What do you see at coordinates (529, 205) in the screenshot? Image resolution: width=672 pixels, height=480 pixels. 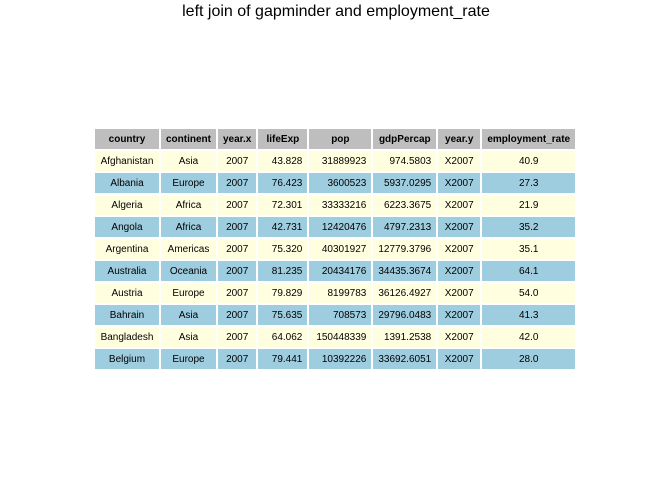 I see `cell-employment-rate: 21.9` at bounding box center [529, 205].